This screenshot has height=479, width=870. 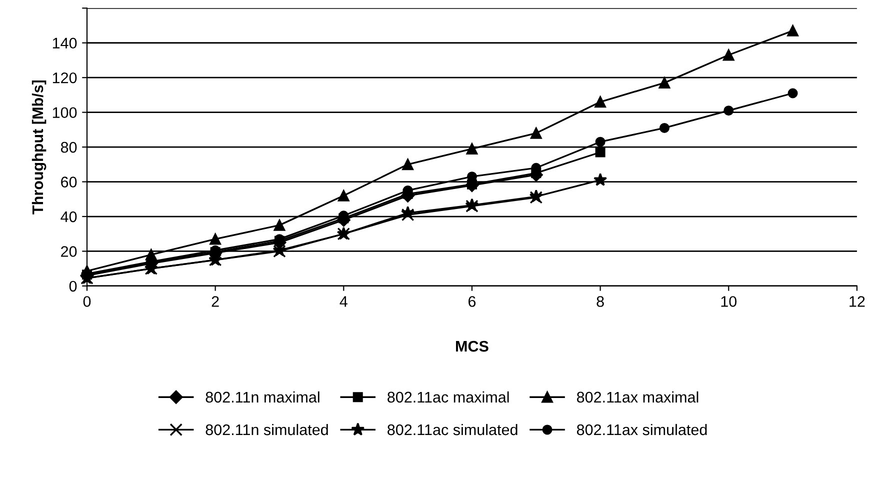 I want to click on x-axis-title: MCS, so click(x=472, y=346).